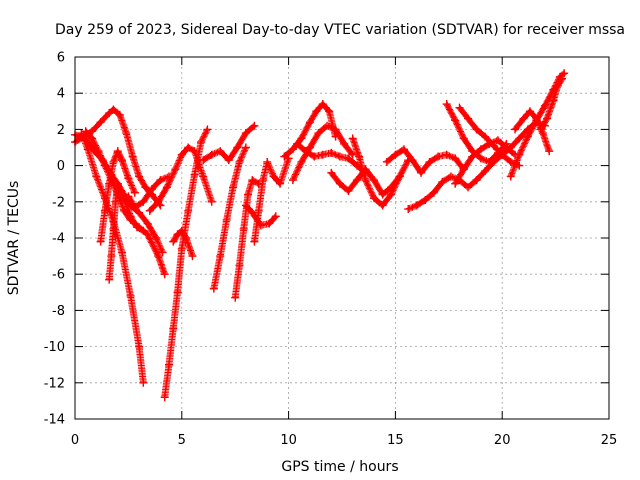 This screenshot has width=640, height=480. I want to click on y-tick-label: -4, so click(58, 239).